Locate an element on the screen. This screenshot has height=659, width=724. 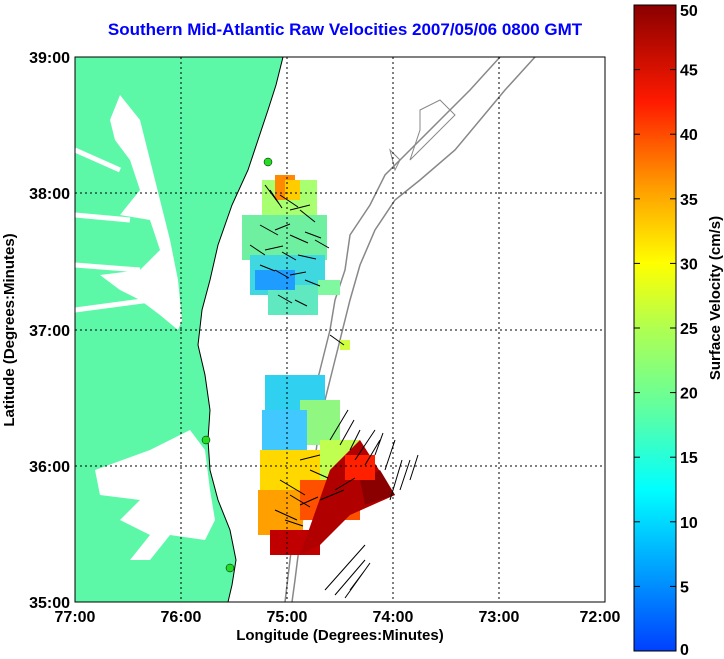
velocity-patch-north is located at coordinates (296, 262).